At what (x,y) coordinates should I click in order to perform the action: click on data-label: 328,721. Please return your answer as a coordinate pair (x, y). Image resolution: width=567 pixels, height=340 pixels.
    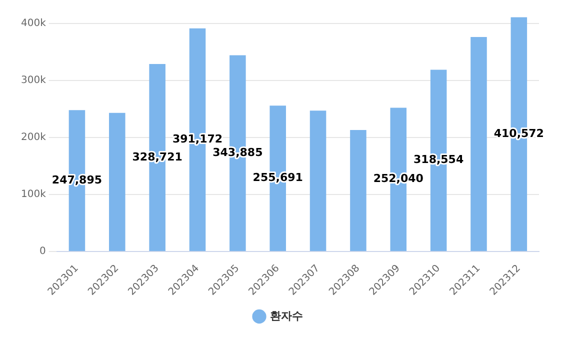
    Looking at the image, I should click on (157, 157).